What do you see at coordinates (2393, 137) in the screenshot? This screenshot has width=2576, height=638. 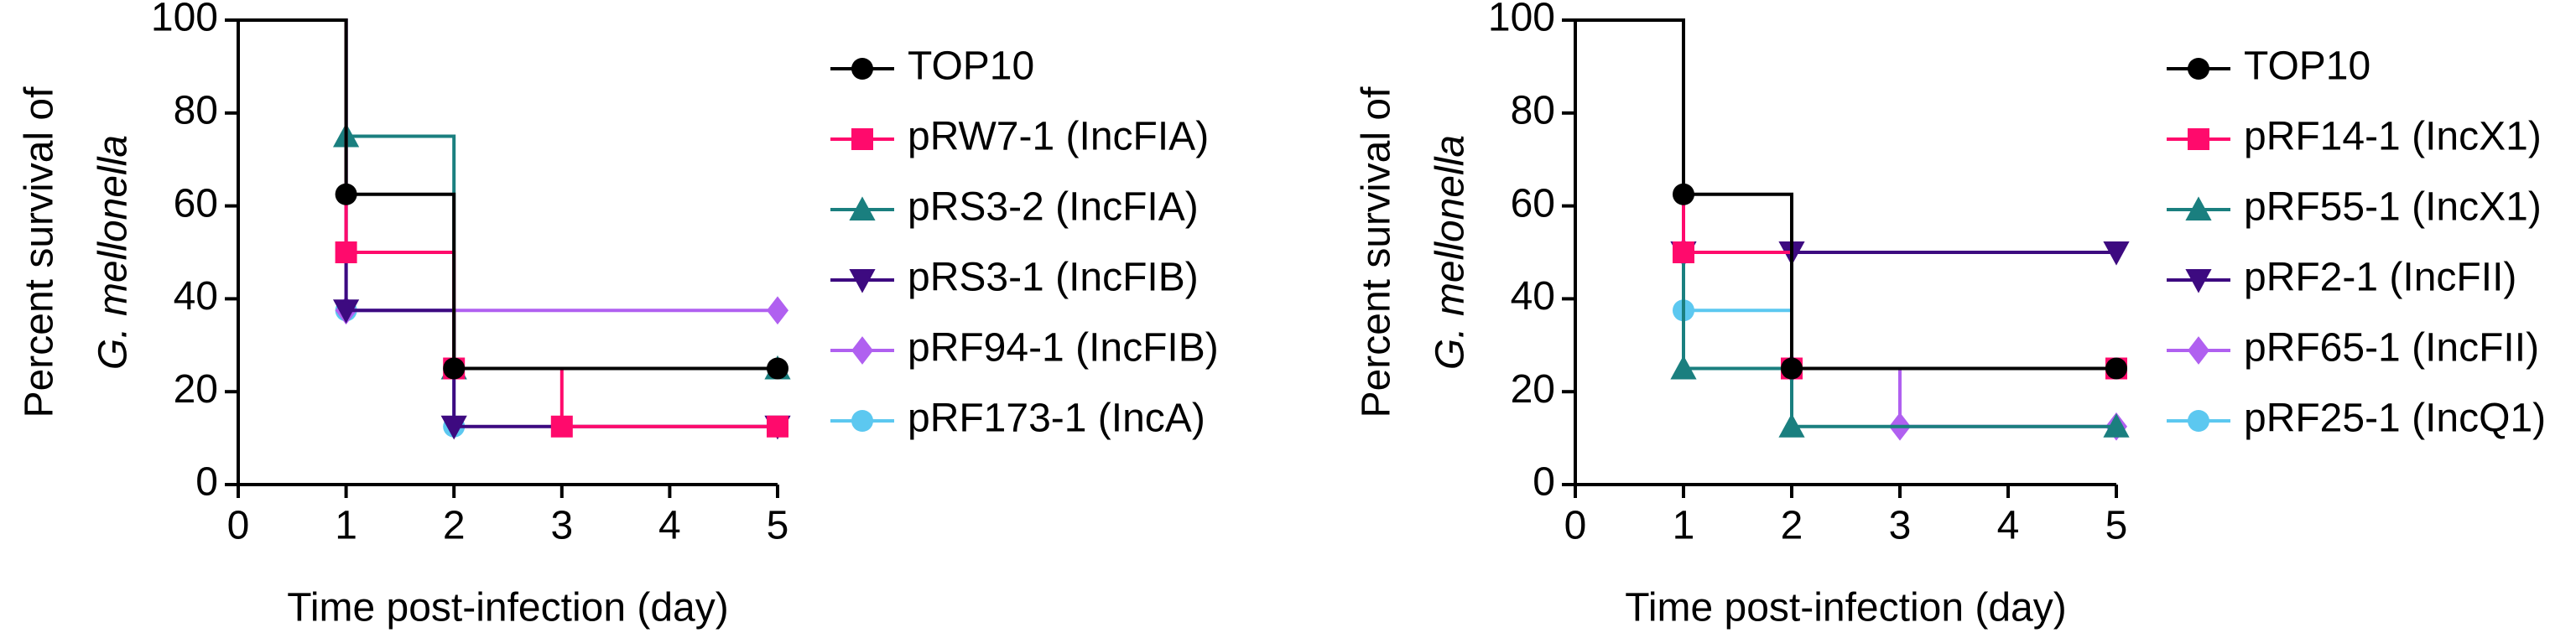 I see `legend-label: pRF14-1 (IncX1)` at bounding box center [2393, 137].